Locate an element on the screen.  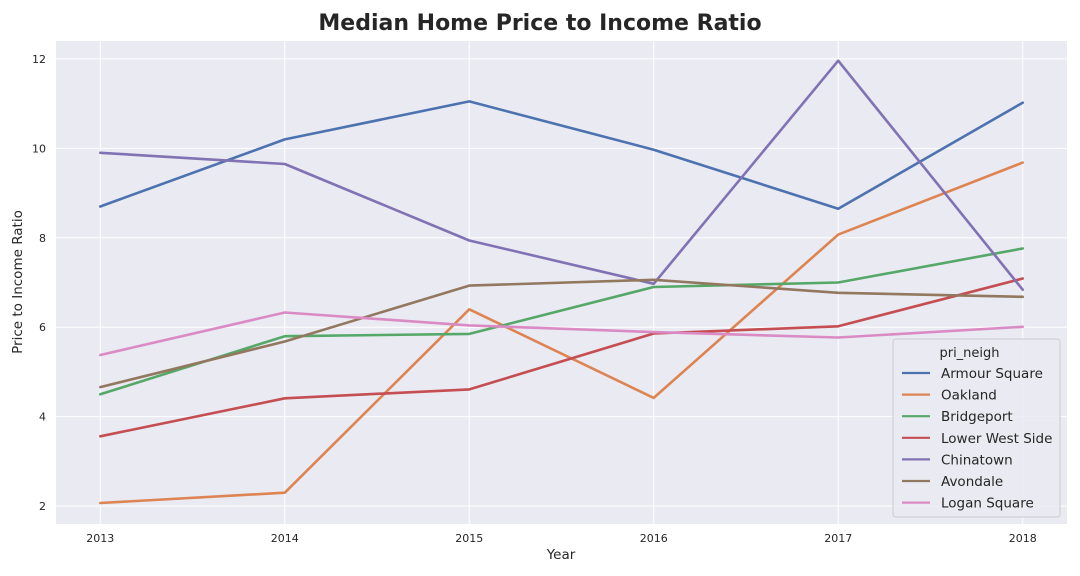
x-tick-label: 2013 is located at coordinates (100, 538).